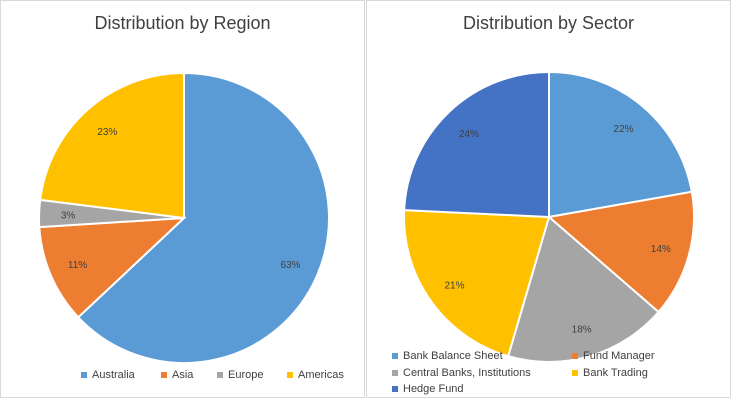 This screenshot has width=731, height=400. I want to click on legend-item-fund-manager: Fund Manager, so click(613, 356).